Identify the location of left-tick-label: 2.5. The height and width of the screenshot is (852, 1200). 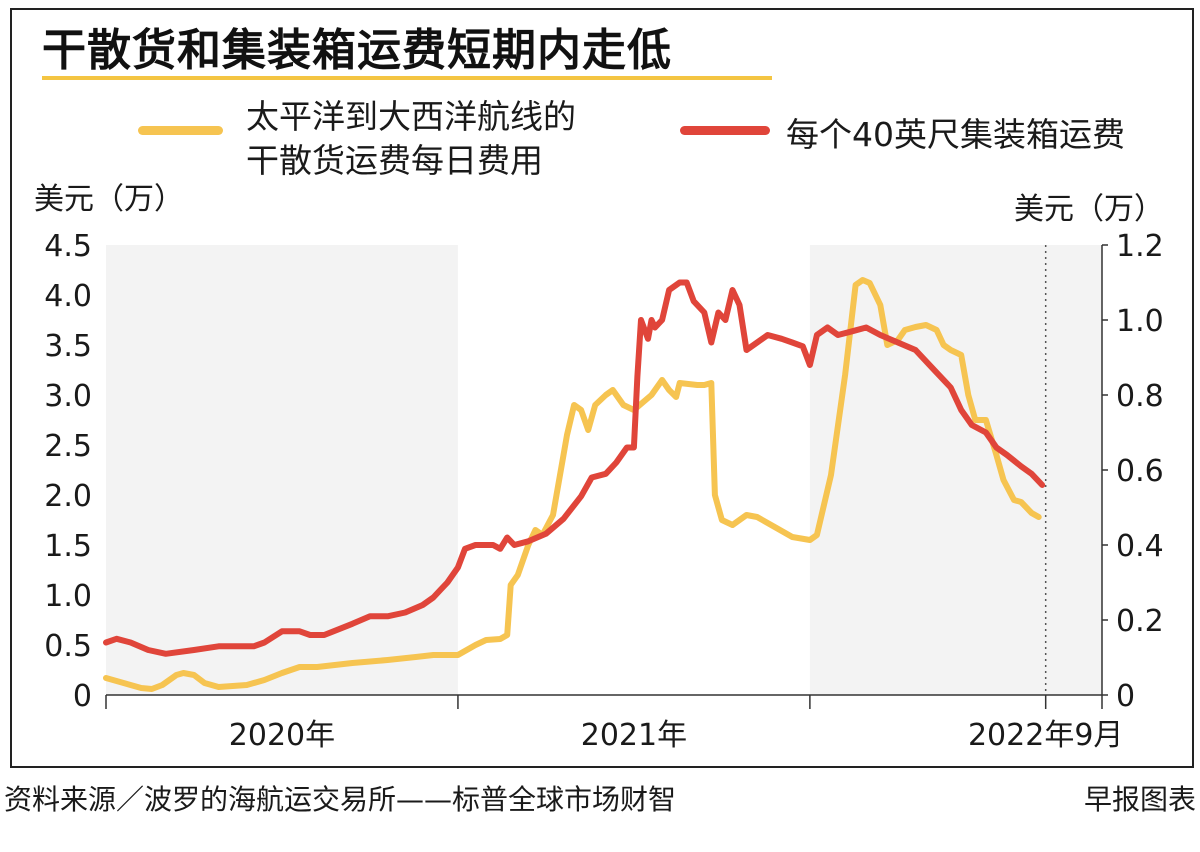
(68, 446).